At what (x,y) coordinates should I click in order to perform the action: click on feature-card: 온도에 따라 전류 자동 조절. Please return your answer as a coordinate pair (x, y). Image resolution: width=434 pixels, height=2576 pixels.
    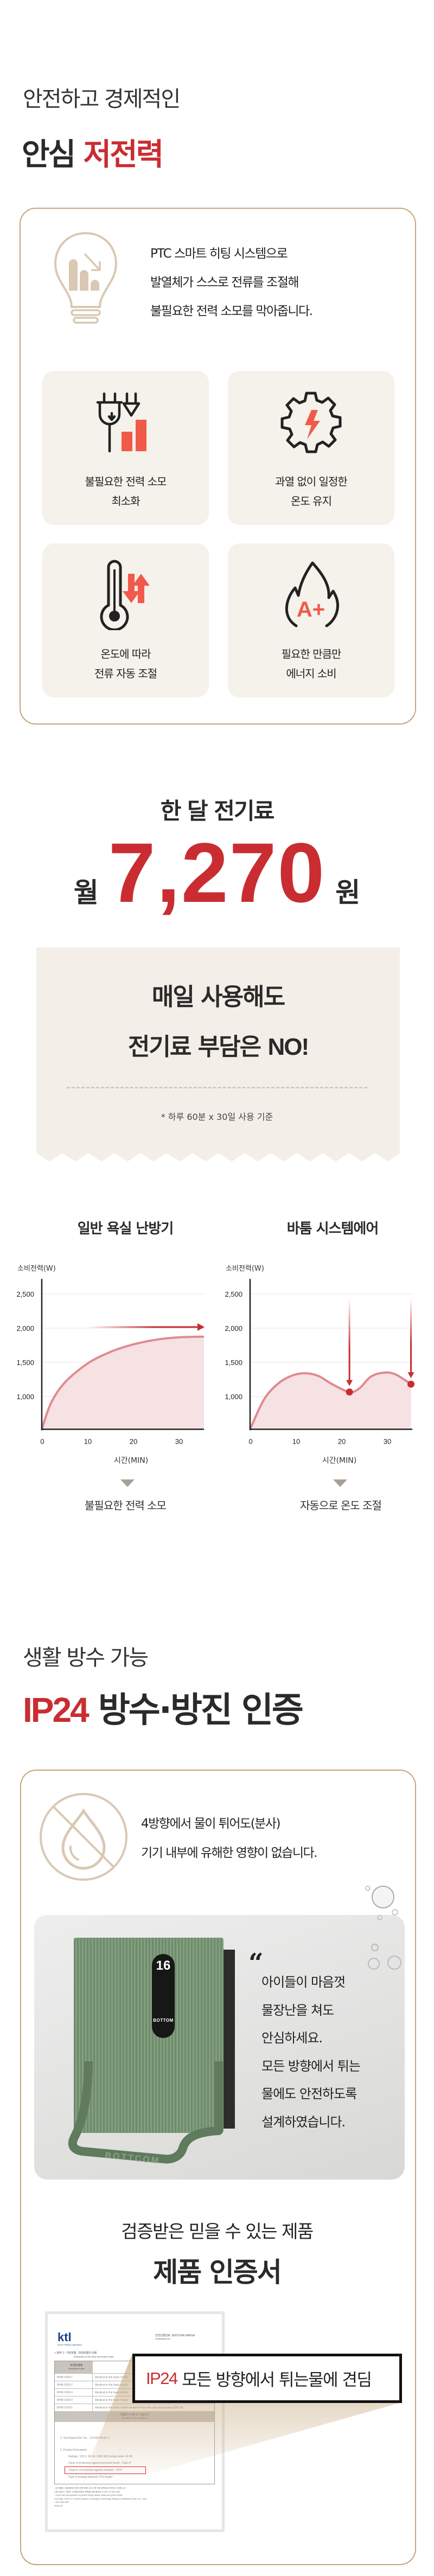
    Looking at the image, I should click on (125, 620).